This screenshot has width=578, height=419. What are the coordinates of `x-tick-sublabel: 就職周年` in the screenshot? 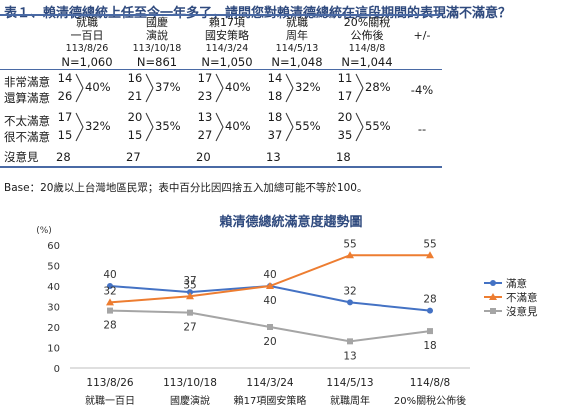 It's located at (350, 400).